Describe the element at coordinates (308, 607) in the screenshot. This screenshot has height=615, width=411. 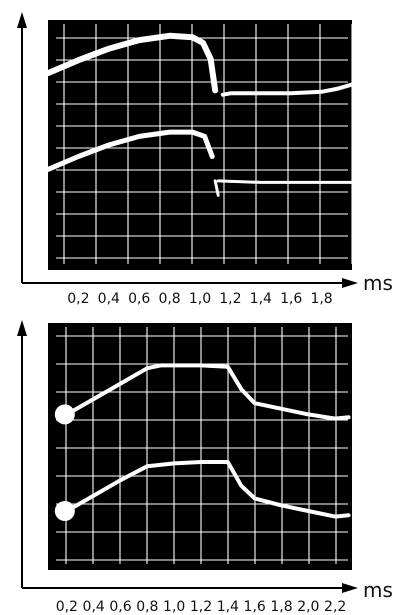
I see `x-tick-label: 2,0` at that location.